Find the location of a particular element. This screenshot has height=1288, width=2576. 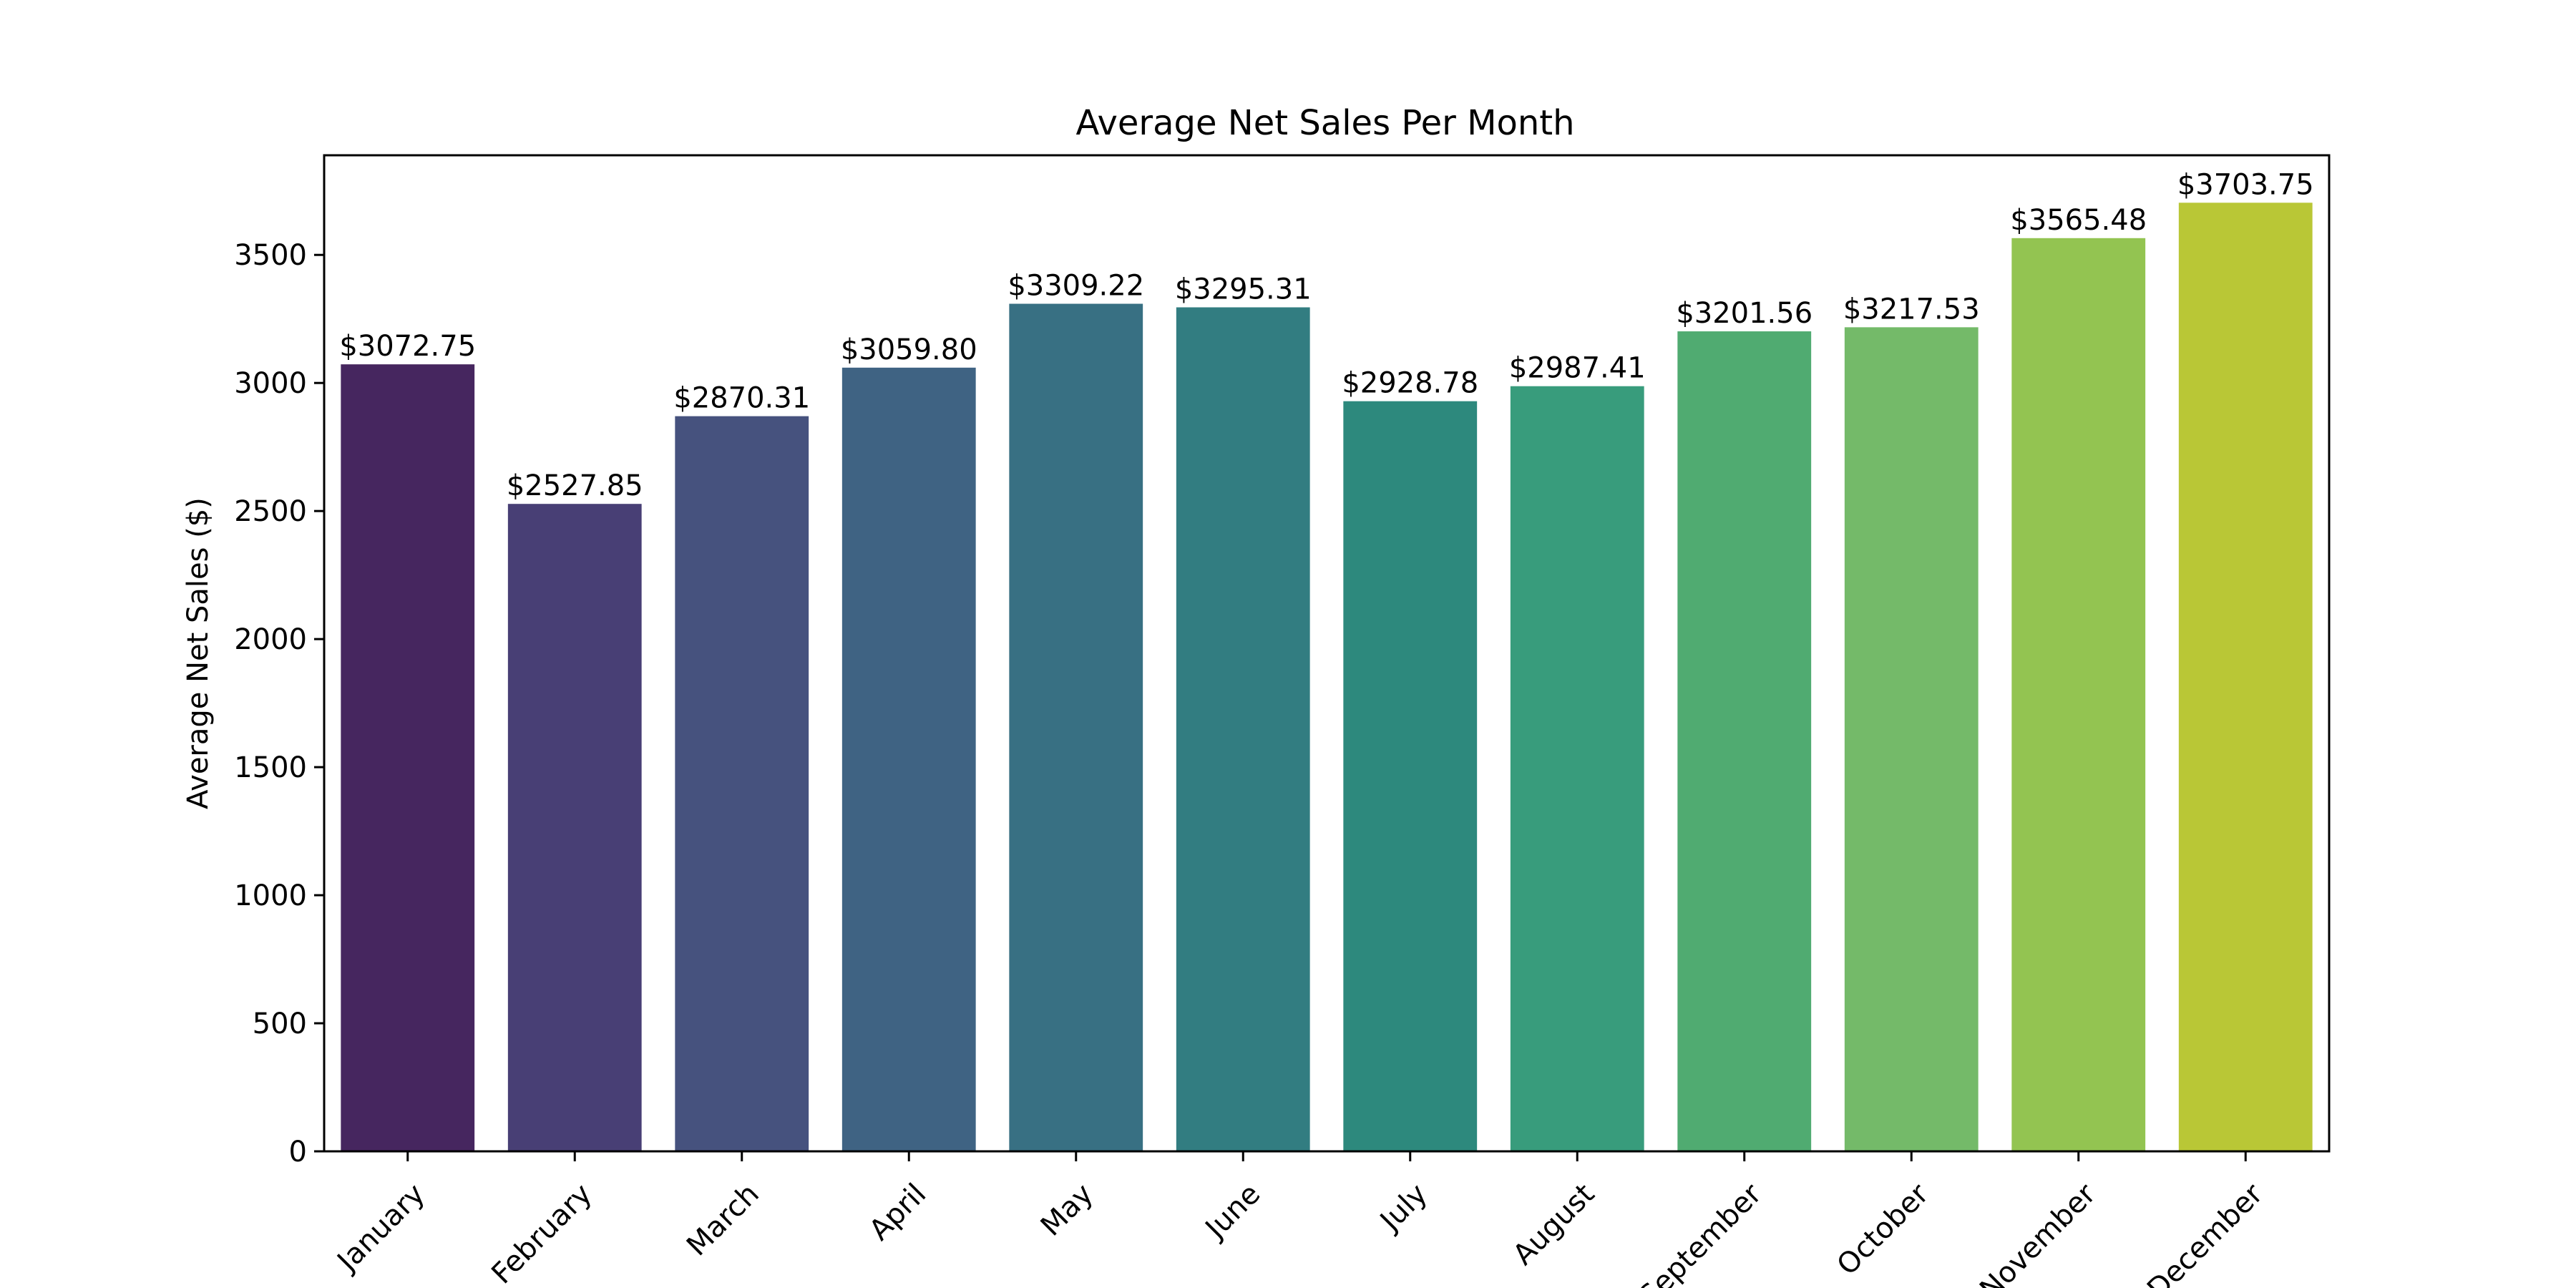

bar-january is located at coordinates (408, 758).